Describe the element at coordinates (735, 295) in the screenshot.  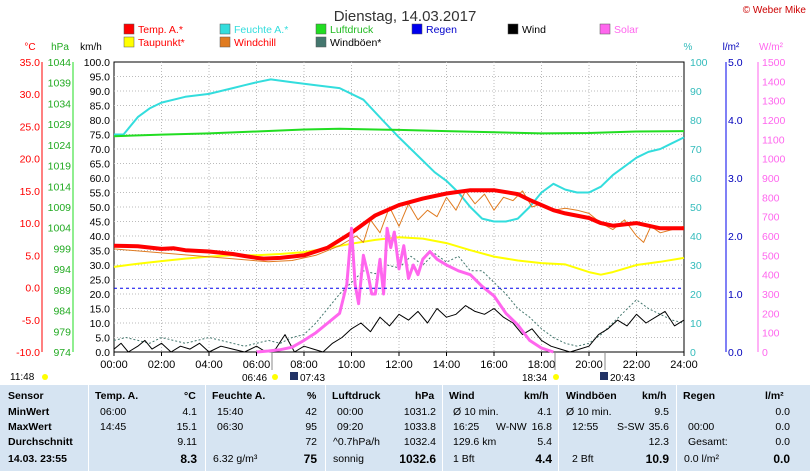
I see `rain-tick-label: 1.0` at that location.